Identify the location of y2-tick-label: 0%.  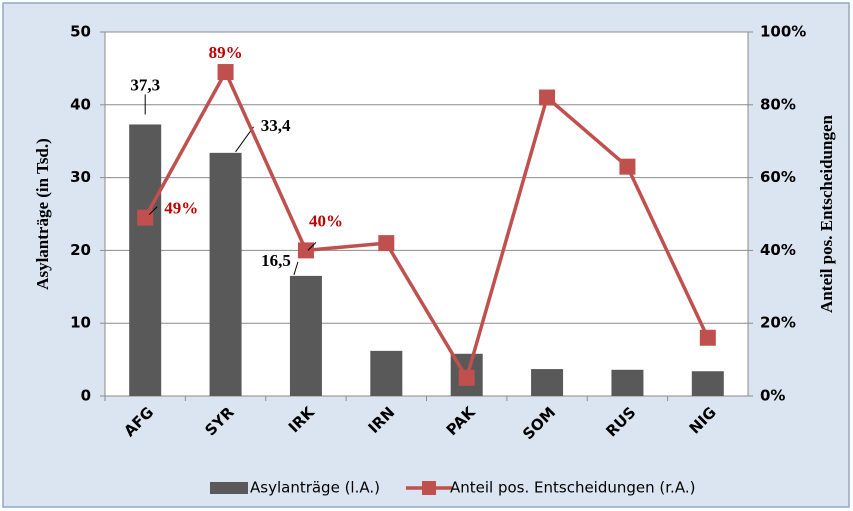
(772, 396).